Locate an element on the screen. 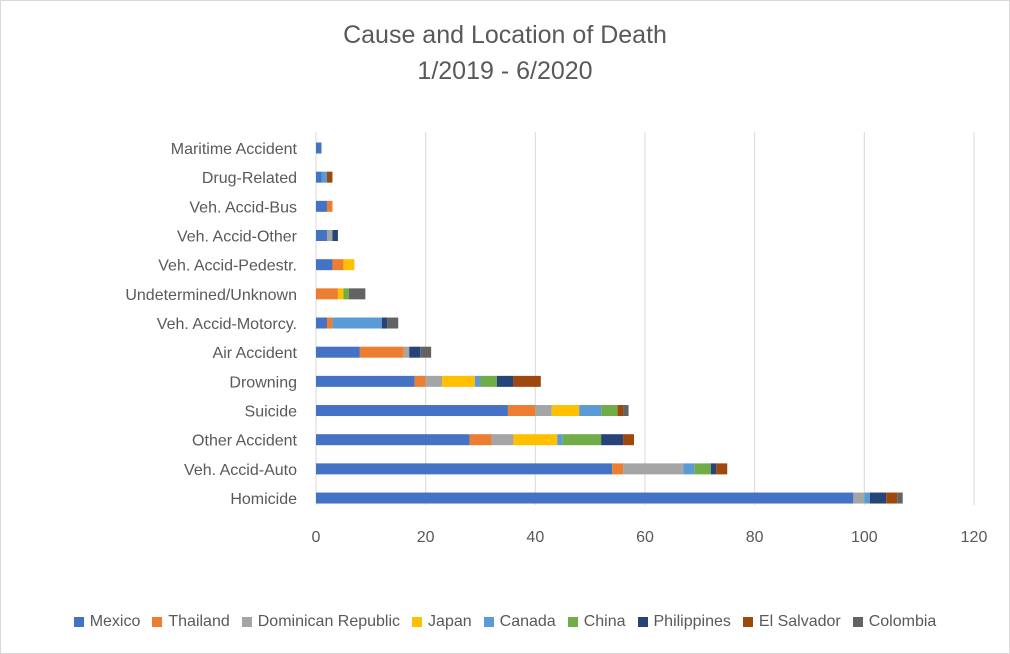  legend-item: Philippines is located at coordinates (684, 622).